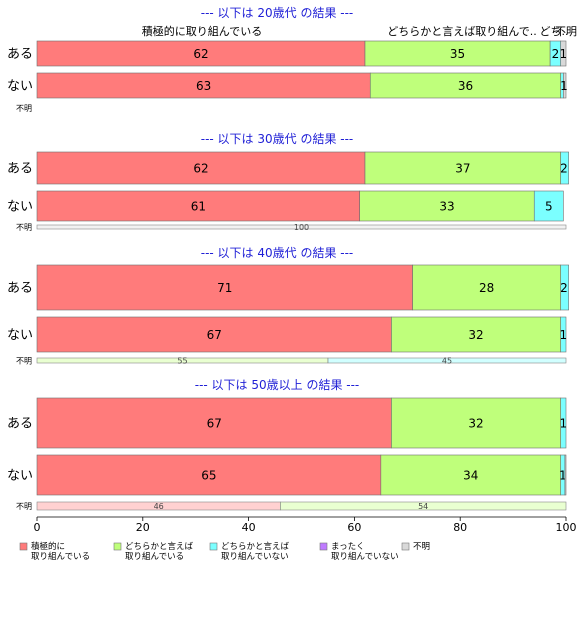 This screenshot has width=580, height=636. Describe the element at coordinates (202, 31) in the screenshot. I see `column-header: 積極的に取り組んでいる` at that location.